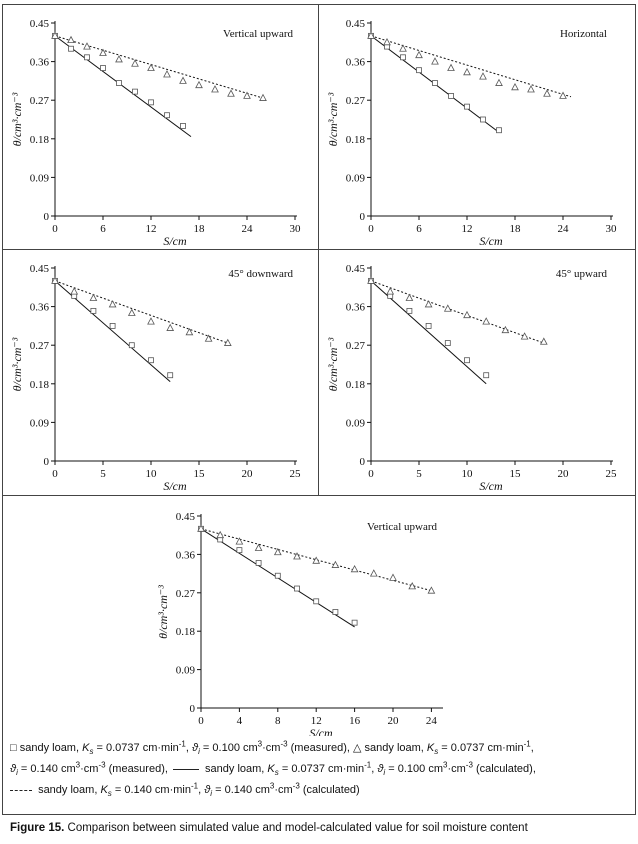  What do you see at coordinates (321, 731) in the screenshot?
I see `x-axis-label: S/cm` at bounding box center [321, 731].